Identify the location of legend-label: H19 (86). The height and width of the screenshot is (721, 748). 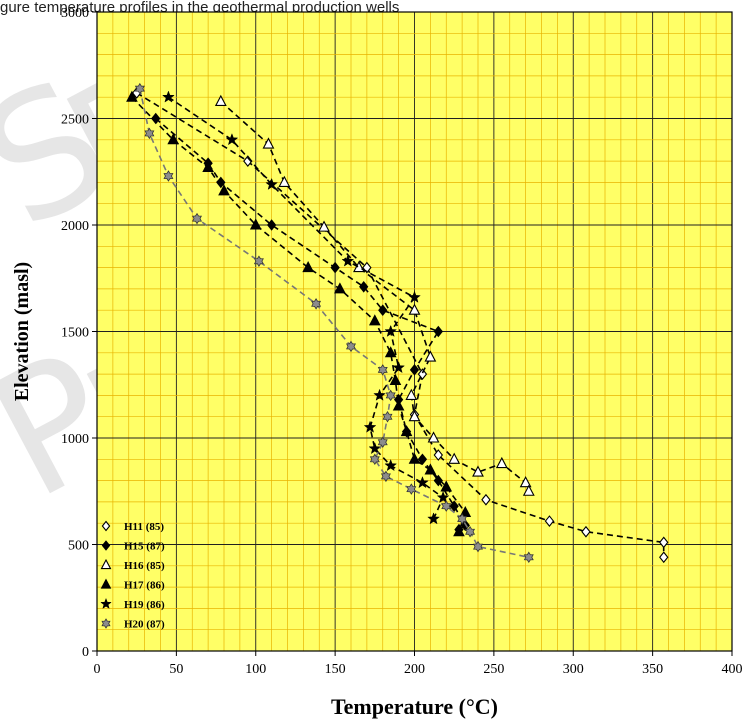
(144, 605).